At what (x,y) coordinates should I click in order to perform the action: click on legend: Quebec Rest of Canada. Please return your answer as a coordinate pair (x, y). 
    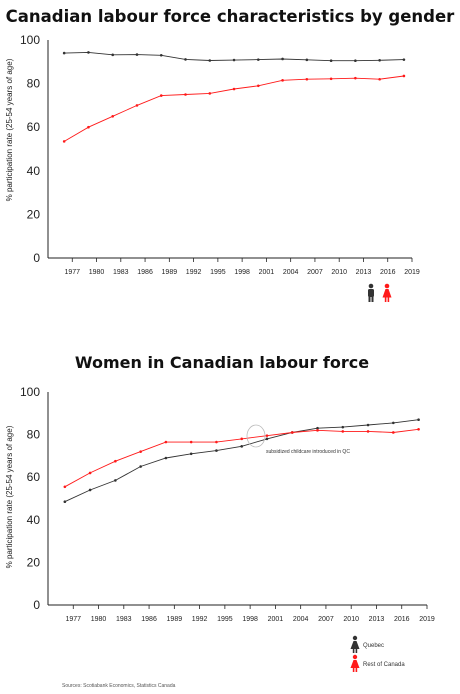
    Looking at the image, I should click on (377, 653).